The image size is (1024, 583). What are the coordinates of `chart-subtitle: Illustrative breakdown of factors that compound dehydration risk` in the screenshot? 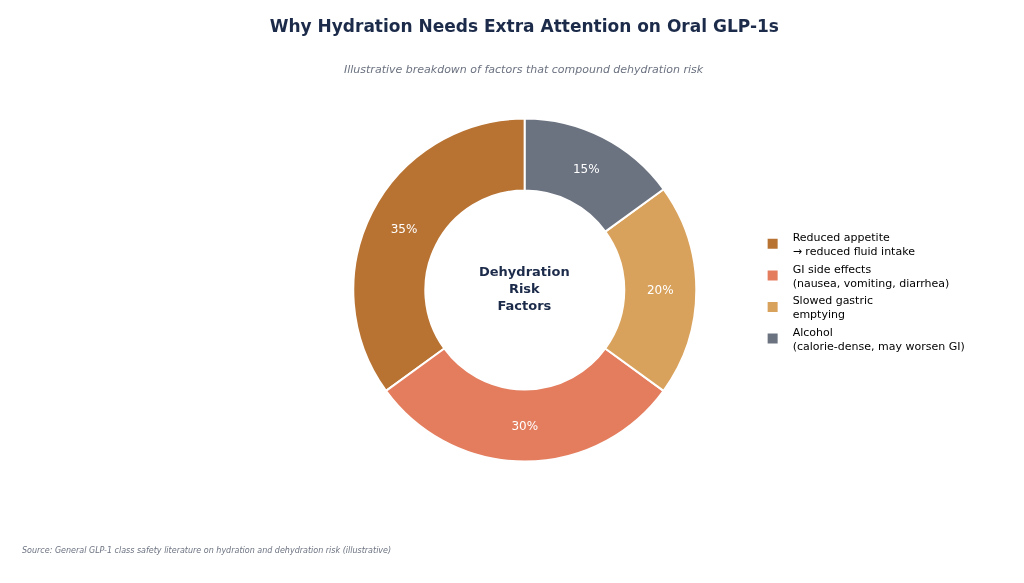 It's located at (524, 69).